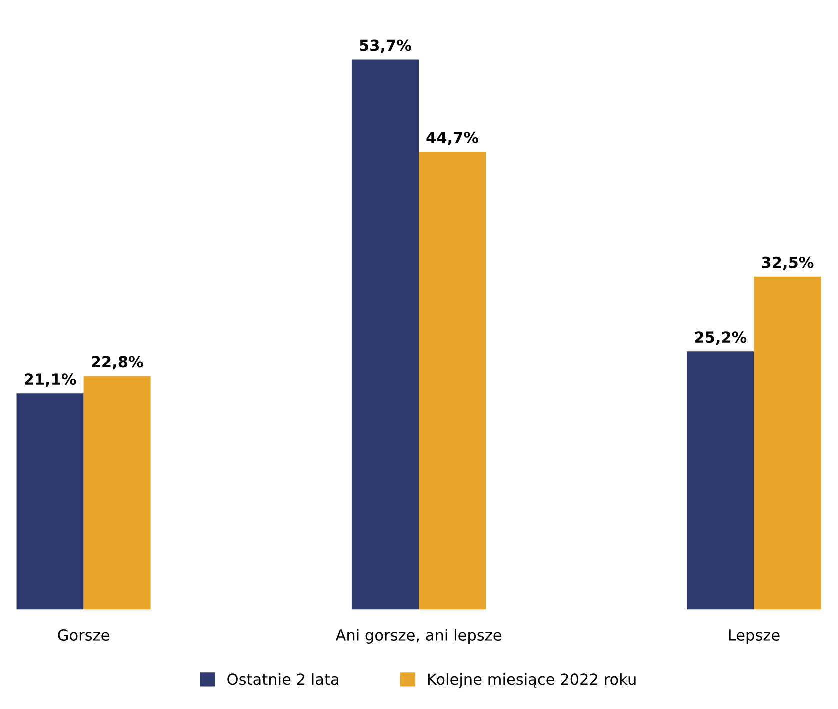  What do you see at coordinates (721, 339) in the screenshot?
I see `data-label: 25,2%` at bounding box center [721, 339].